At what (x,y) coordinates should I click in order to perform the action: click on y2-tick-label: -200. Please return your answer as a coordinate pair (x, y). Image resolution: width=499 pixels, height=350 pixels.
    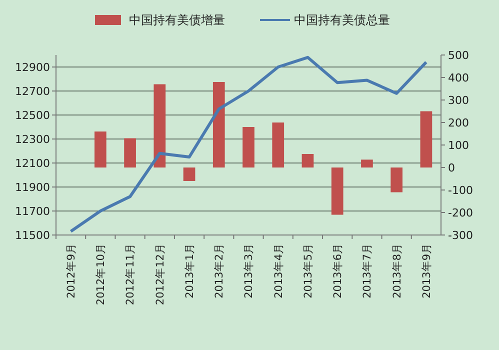
    Looking at the image, I should click on (460, 213).